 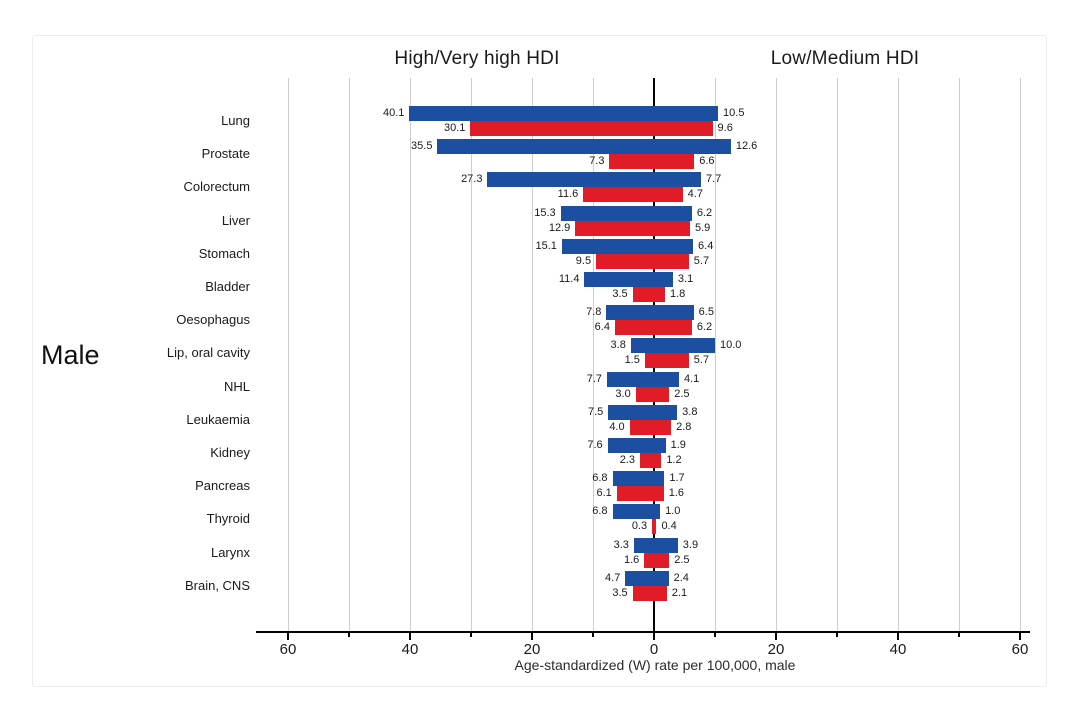 I want to click on category-label: Oesophagus, so click(x=213, y=320).